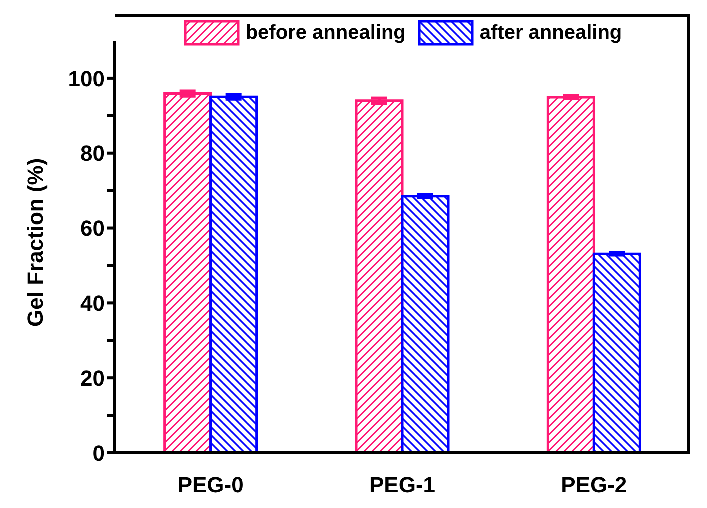  I want to click on legend-label: after annealing, so click(551, 33).